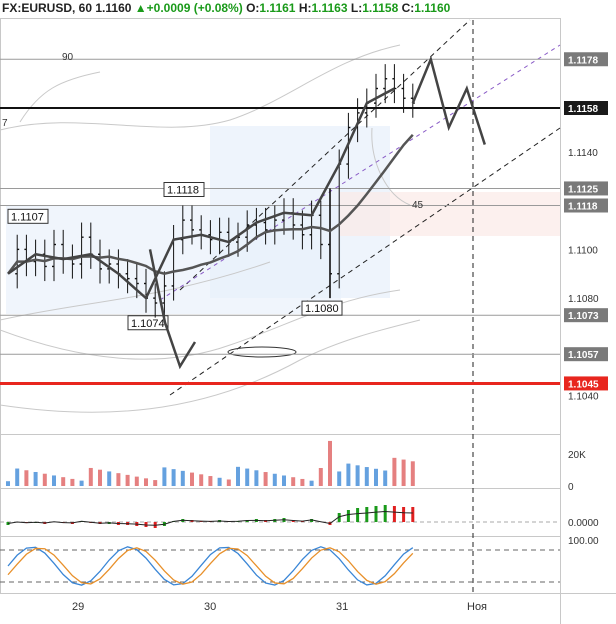 This screenshot has width=616, height=624. I want to click on close-label: C:, so click(408, 8).